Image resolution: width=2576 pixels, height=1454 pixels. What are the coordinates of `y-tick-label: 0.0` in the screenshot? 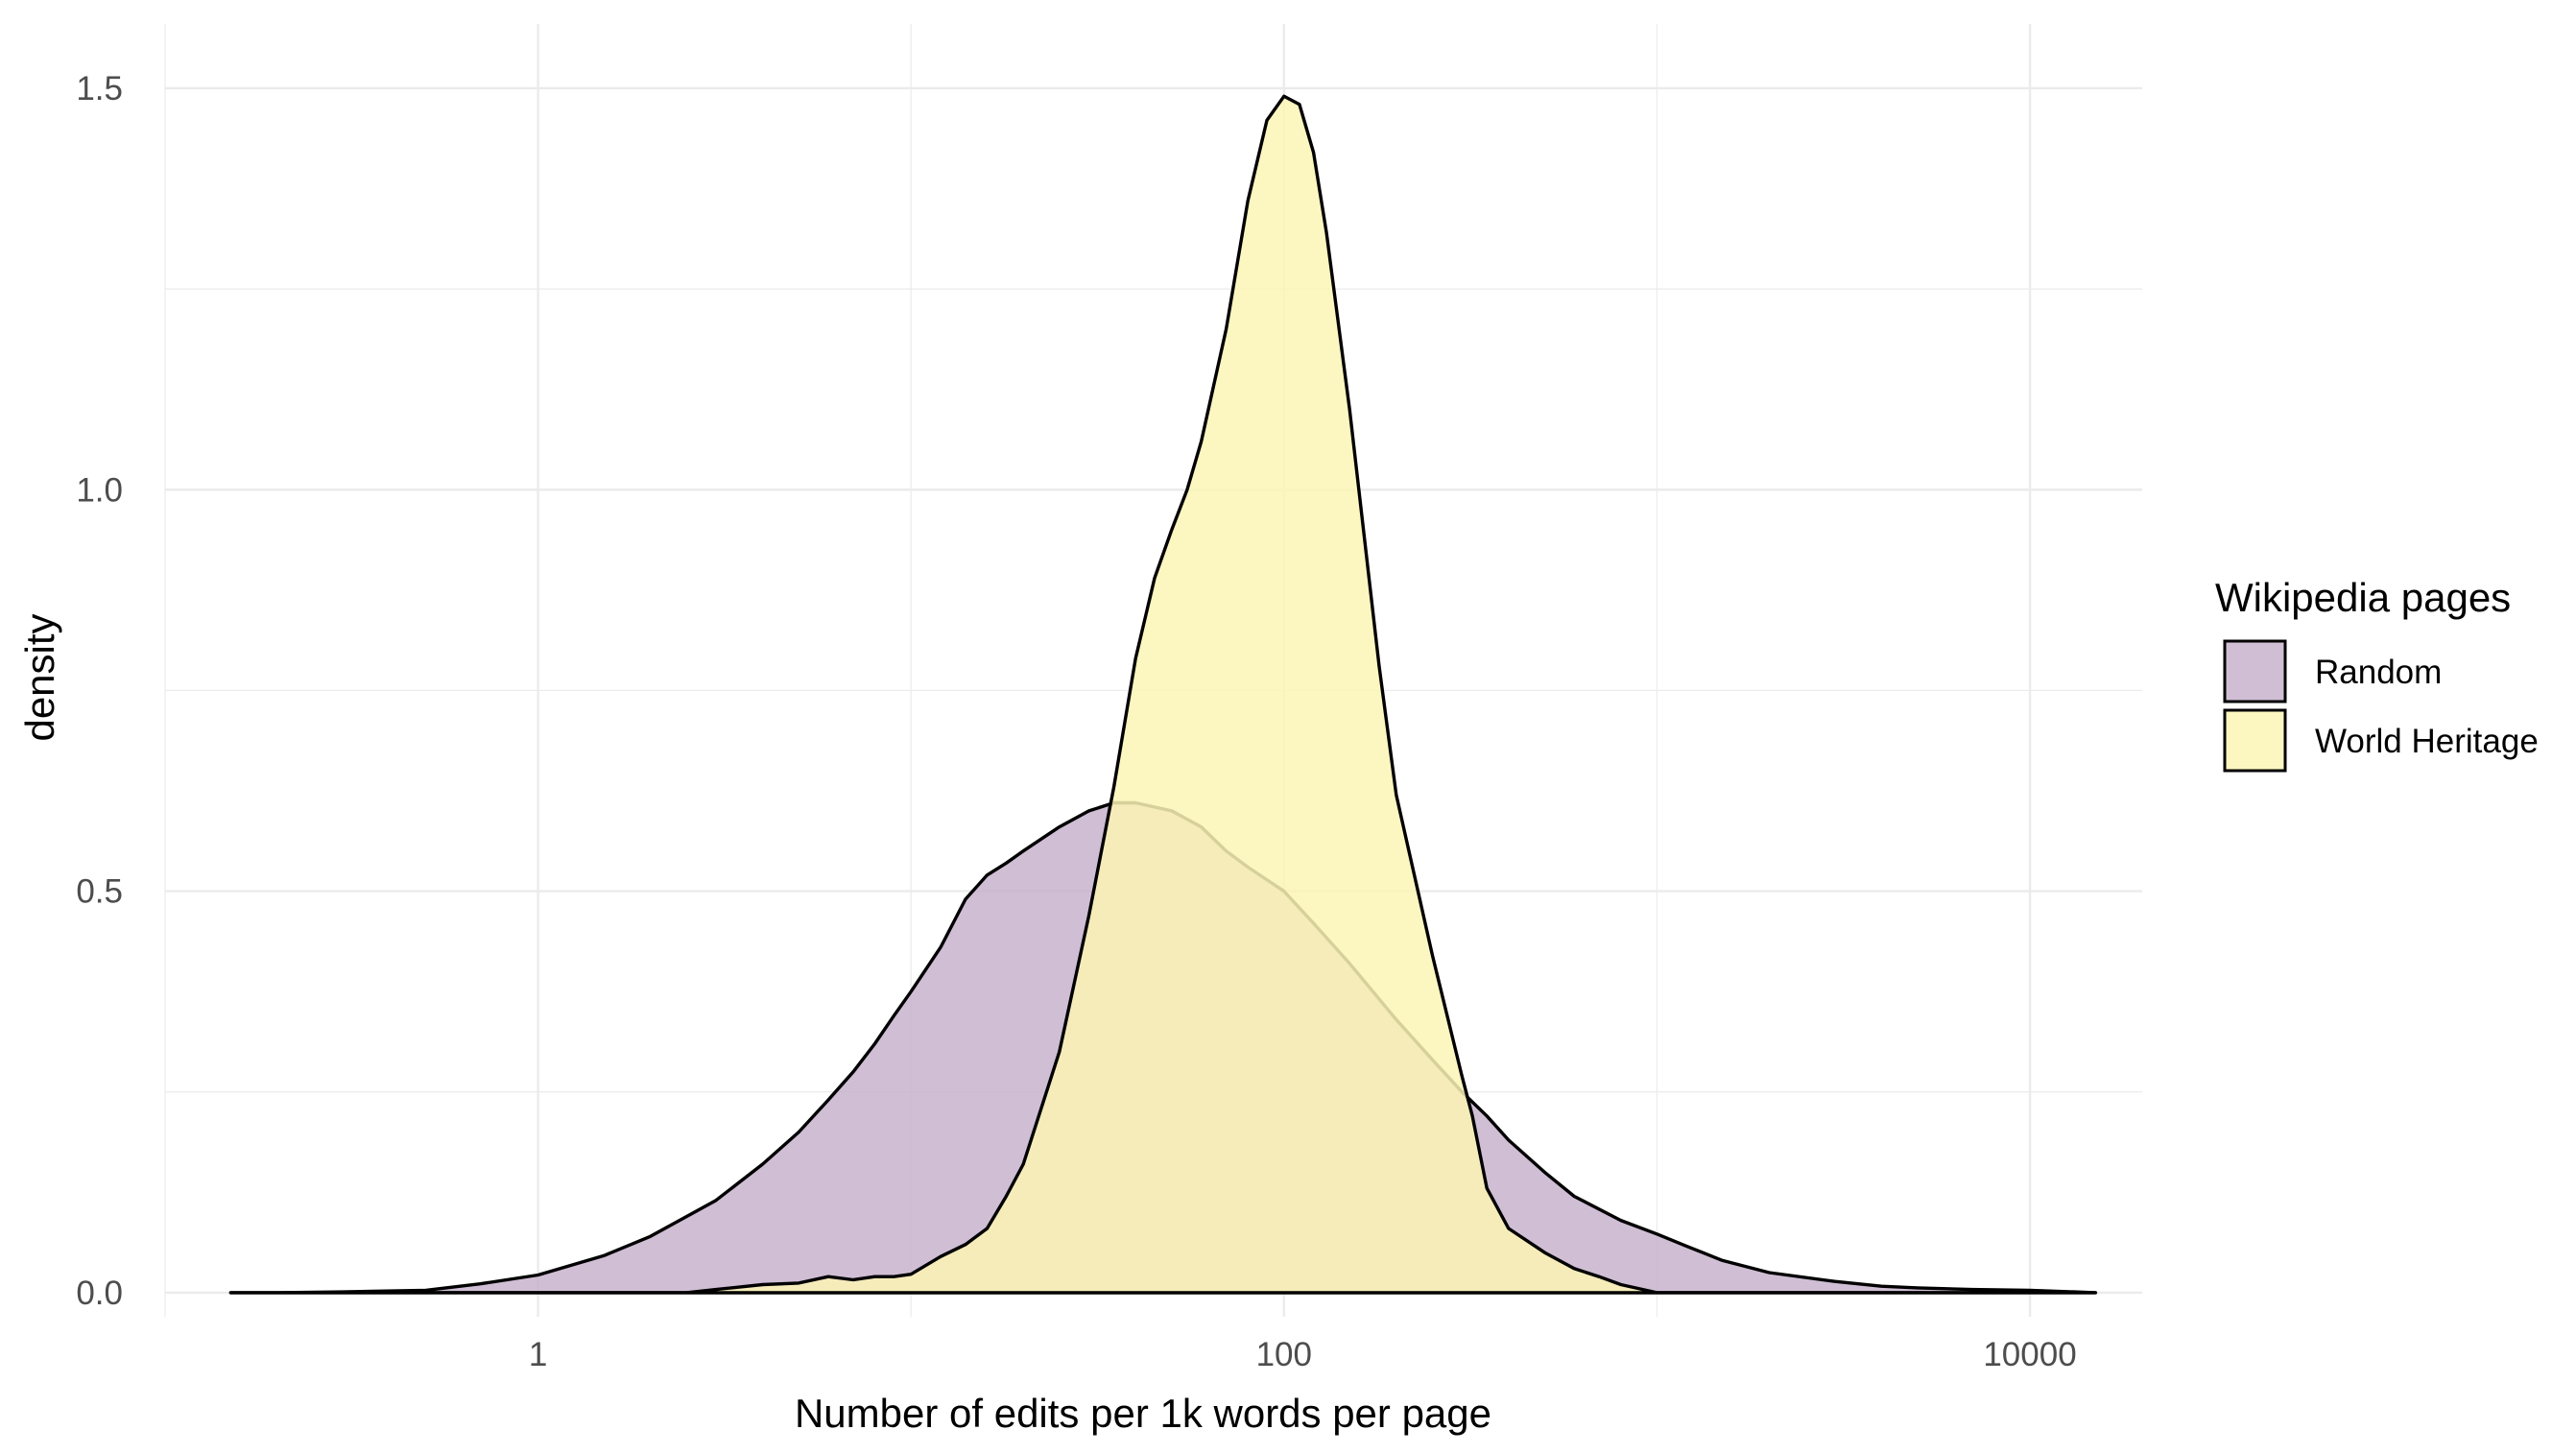 It's located at (99, 1293).